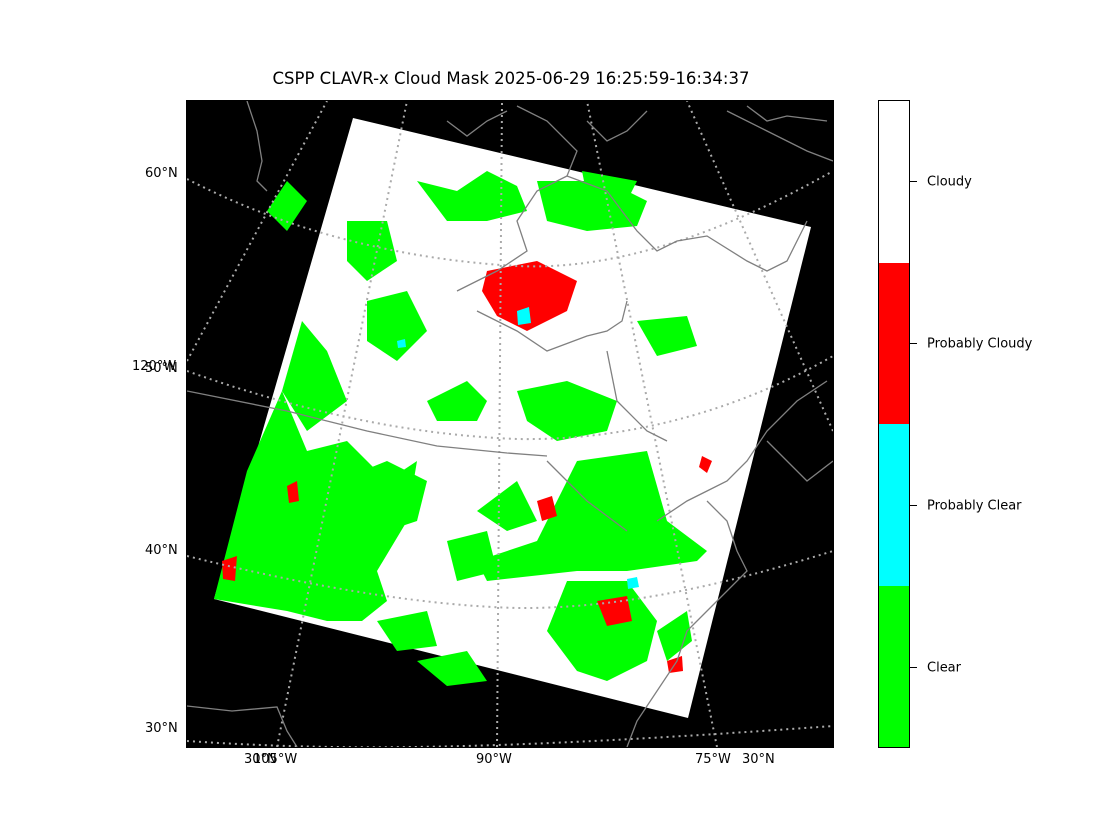 The image size is (1120, 840). Describe the element at coordinates (894, 666) in the screenshot. I see `colorbar-segment-clear` at that location.